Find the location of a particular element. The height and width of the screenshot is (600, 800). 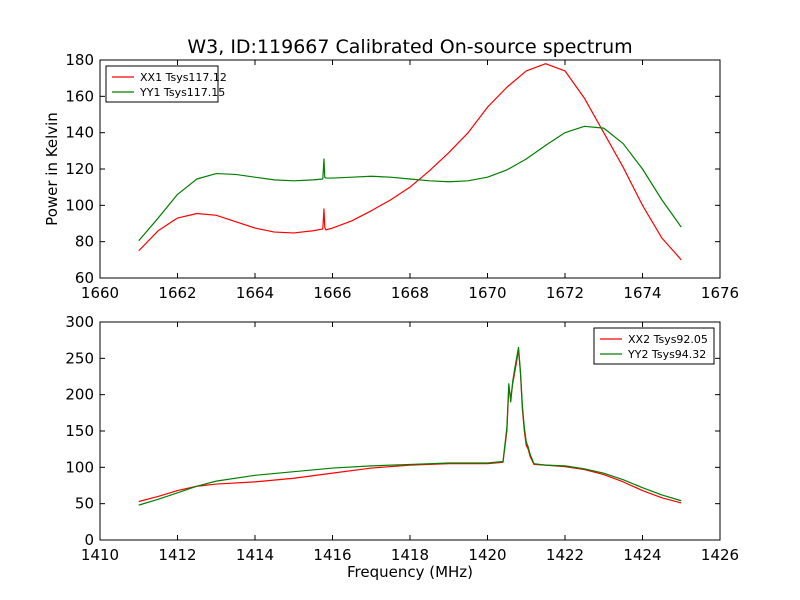

y-tick-label: 60 is located at coordinates (84, 278).